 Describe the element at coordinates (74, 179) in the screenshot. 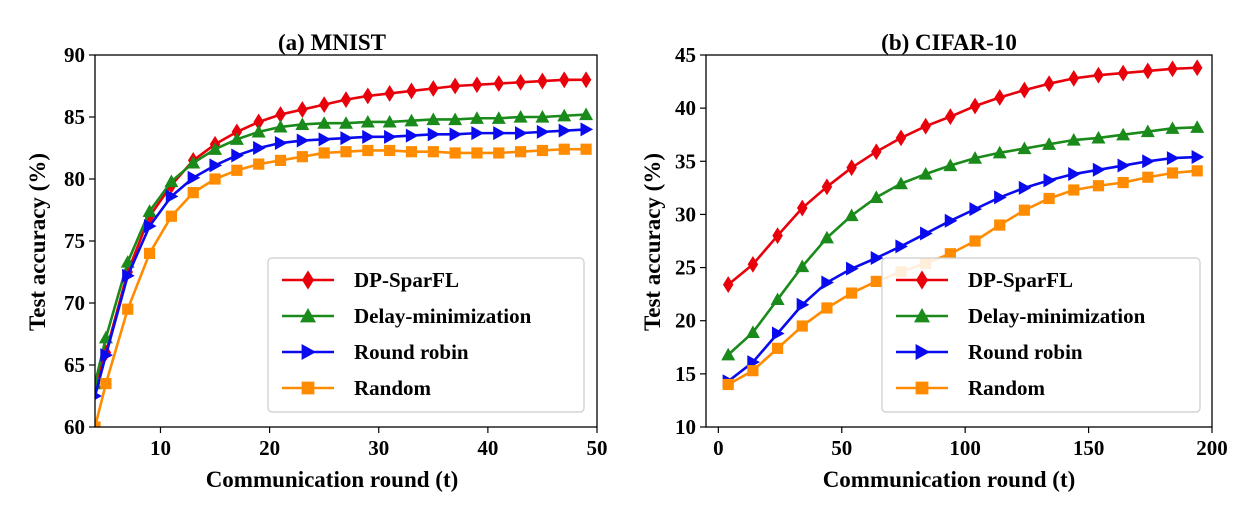

I see `y-tick-label: 80` at that location.